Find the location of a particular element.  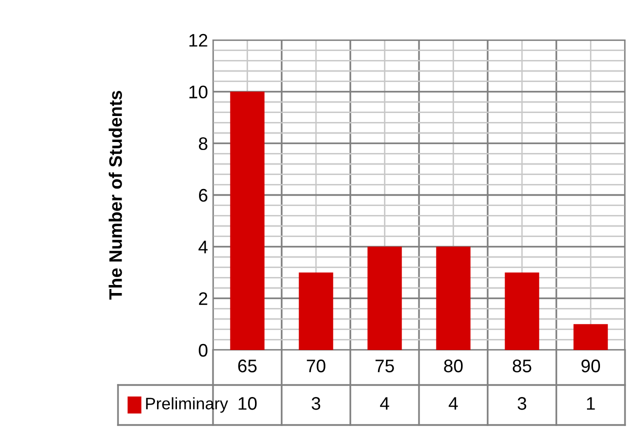

y-tick-label: 0 is located at coordinates (203, 350).